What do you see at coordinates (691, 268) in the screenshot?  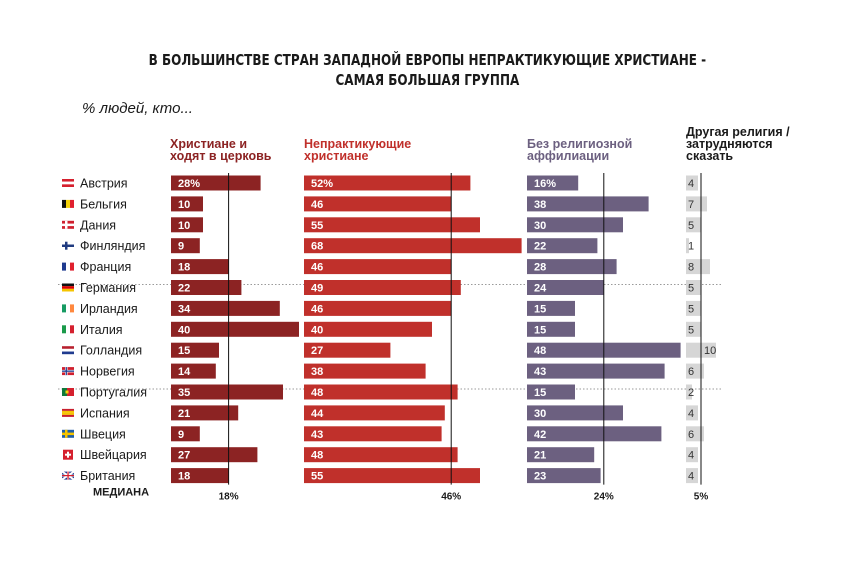 I see `data-label-other: 8` at bounding box center [691, 268].